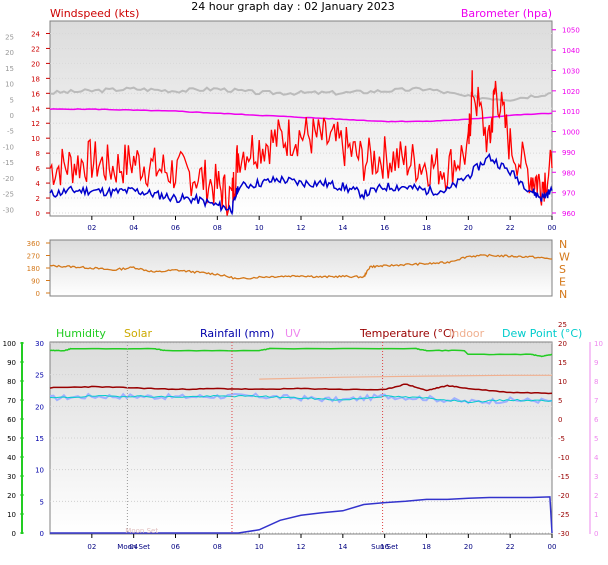 The width and height of the screenshot is (608, 565). Describe the element at coordinates (133, 228) in the screenshot. I see `wind-x-tick-label: 04` at that location.